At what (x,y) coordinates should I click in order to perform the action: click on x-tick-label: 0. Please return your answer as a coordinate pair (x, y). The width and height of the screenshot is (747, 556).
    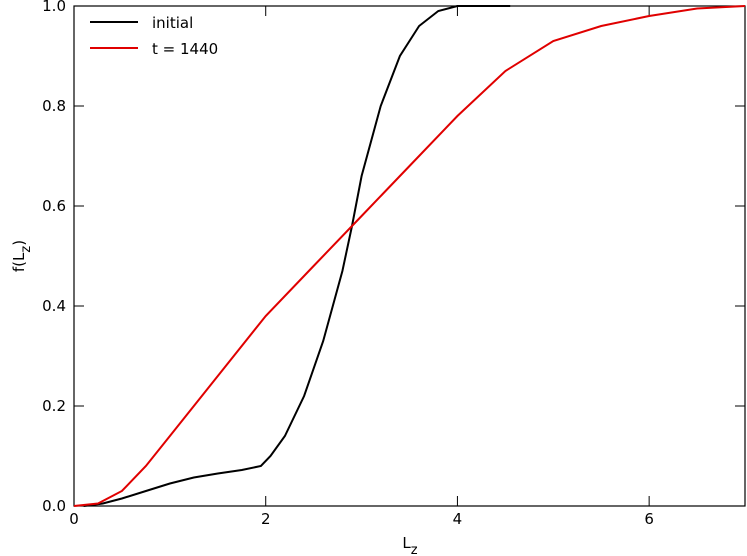
    Looking at the image, I should click on (74, 519).